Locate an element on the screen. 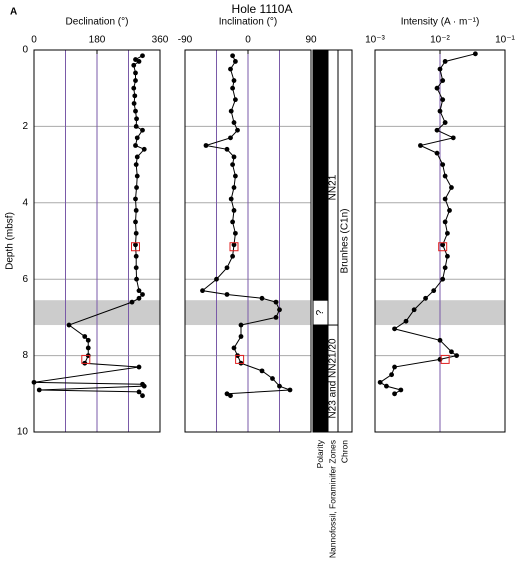  x-tick-label: 10⁻¹ is located at coordinates (505, 40).